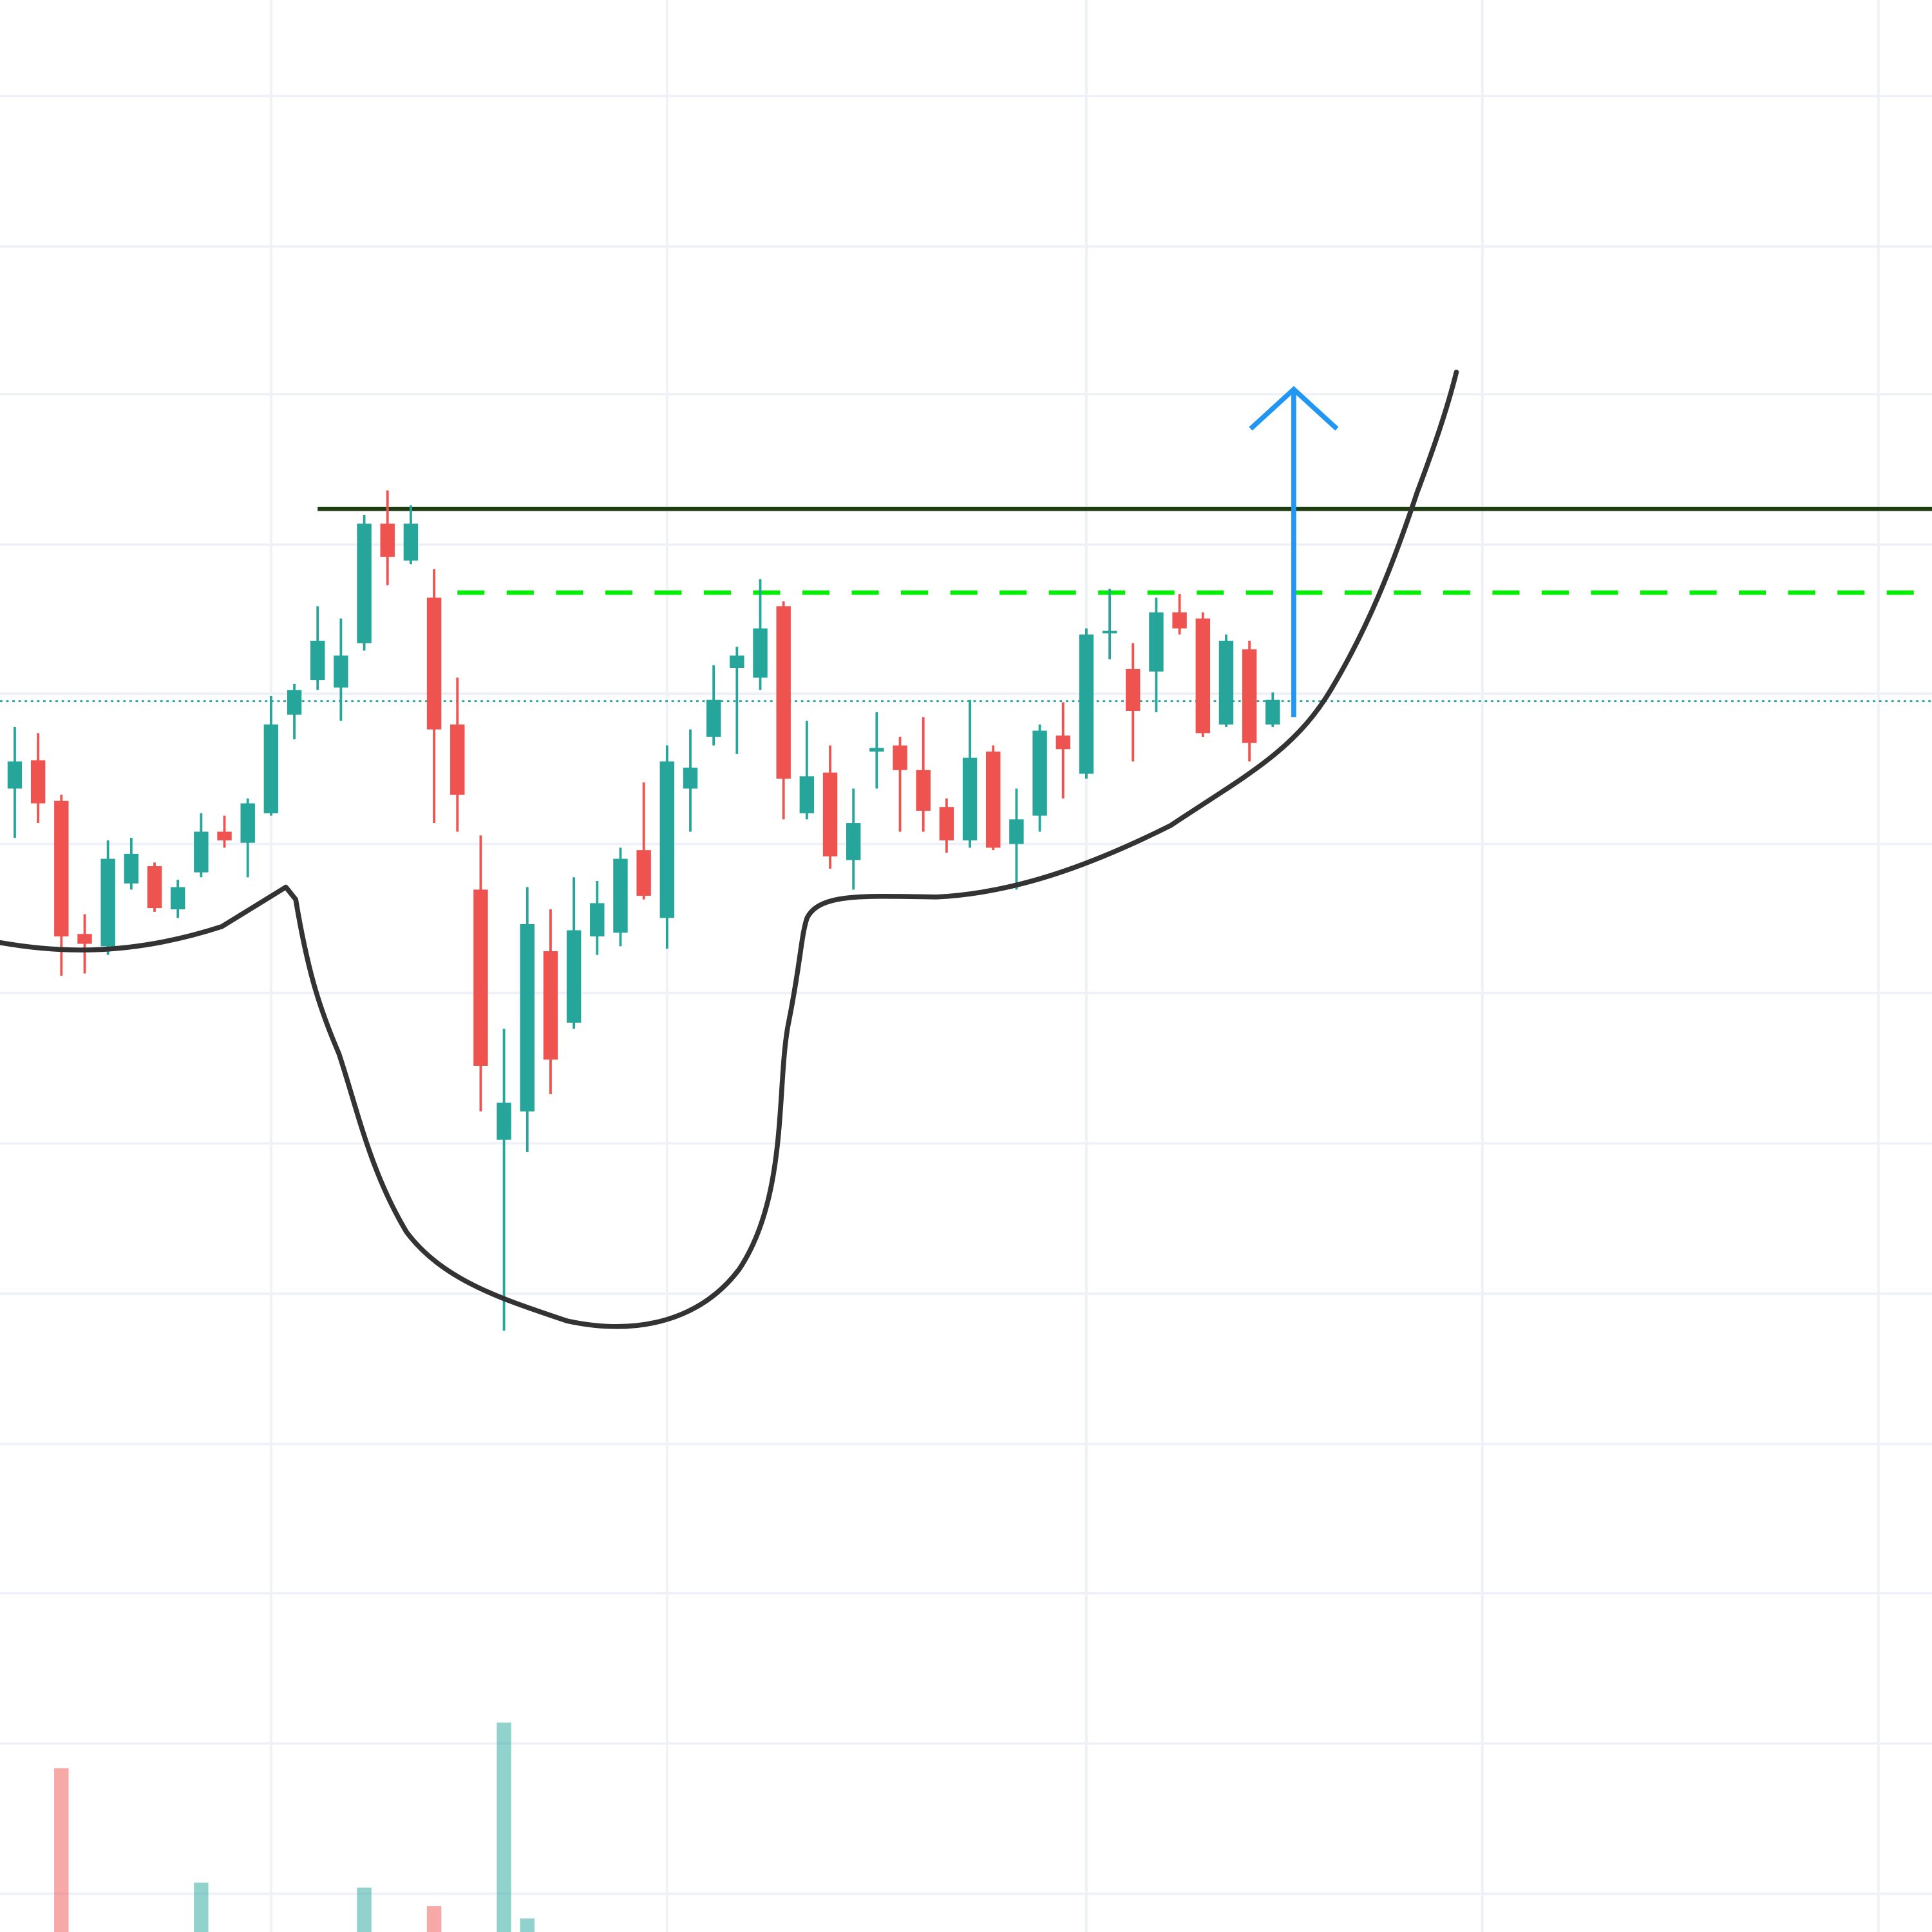 This screenshot has height=1932, width=1932. I want to click on arrow-head, so click(1294, 409).